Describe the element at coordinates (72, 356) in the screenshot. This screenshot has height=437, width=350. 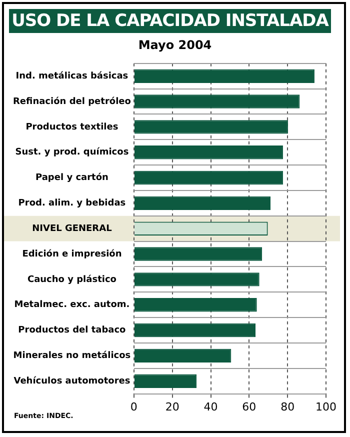
I see `y-tick-label: Minerales no metálicos` at that location.